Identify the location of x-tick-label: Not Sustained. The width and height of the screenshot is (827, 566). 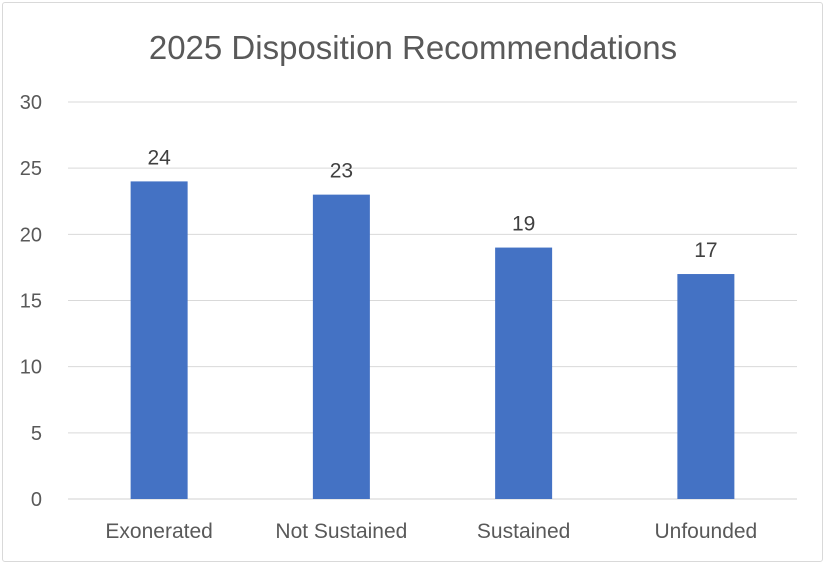
(341, 531).